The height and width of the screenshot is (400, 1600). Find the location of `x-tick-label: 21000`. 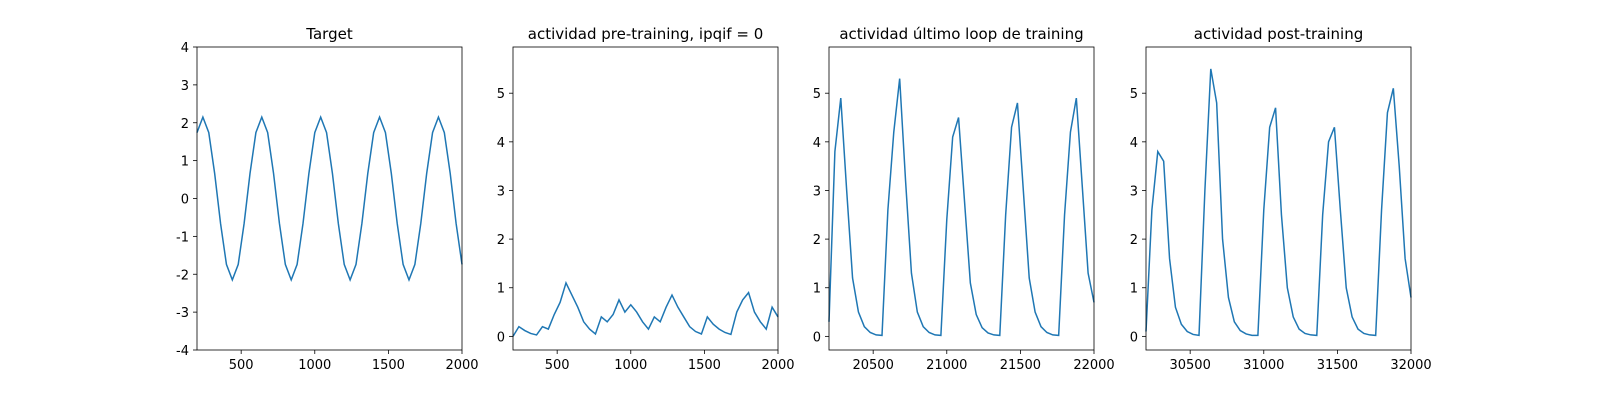

x-tick-label: 21000 is located at coordinates (946, 365).